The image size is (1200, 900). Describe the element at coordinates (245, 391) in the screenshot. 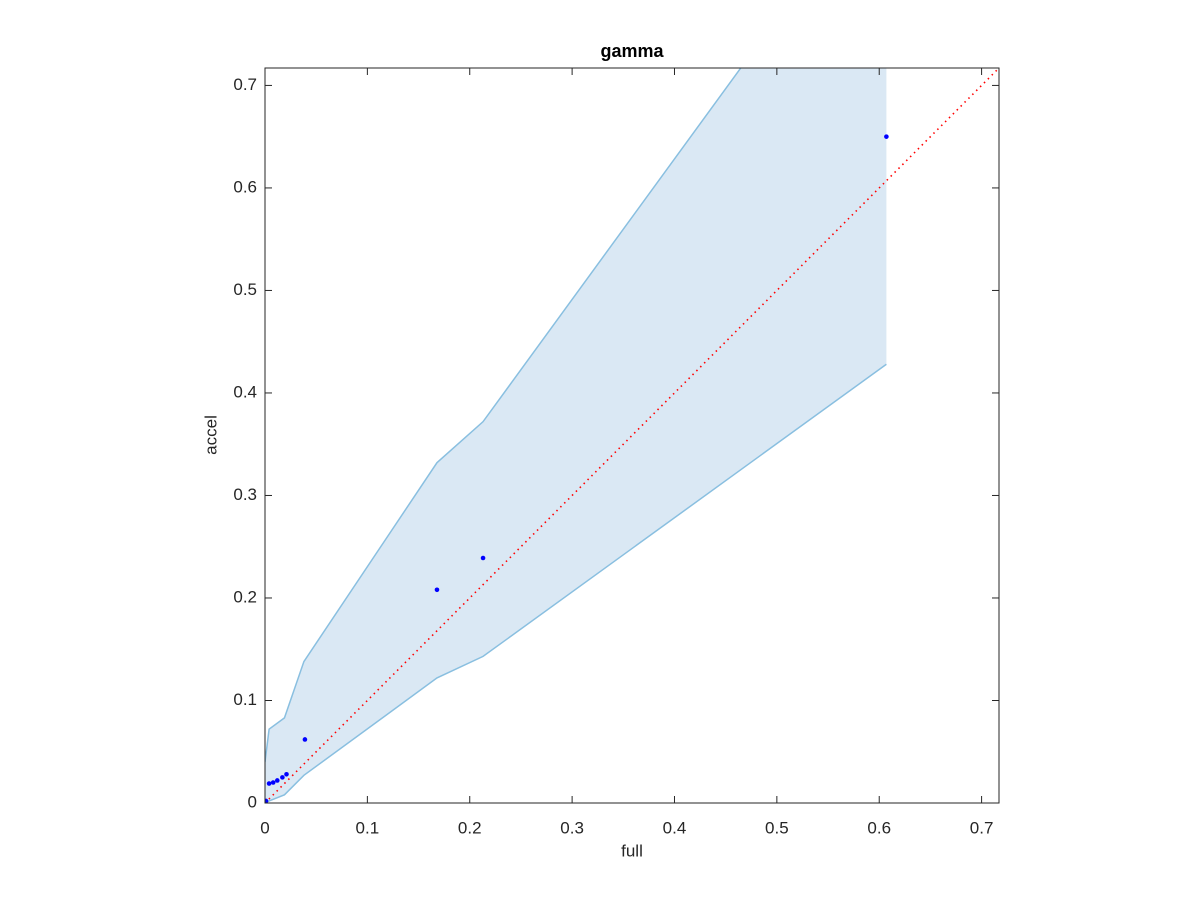

I see `y-tick-label: 0.4` at that location.